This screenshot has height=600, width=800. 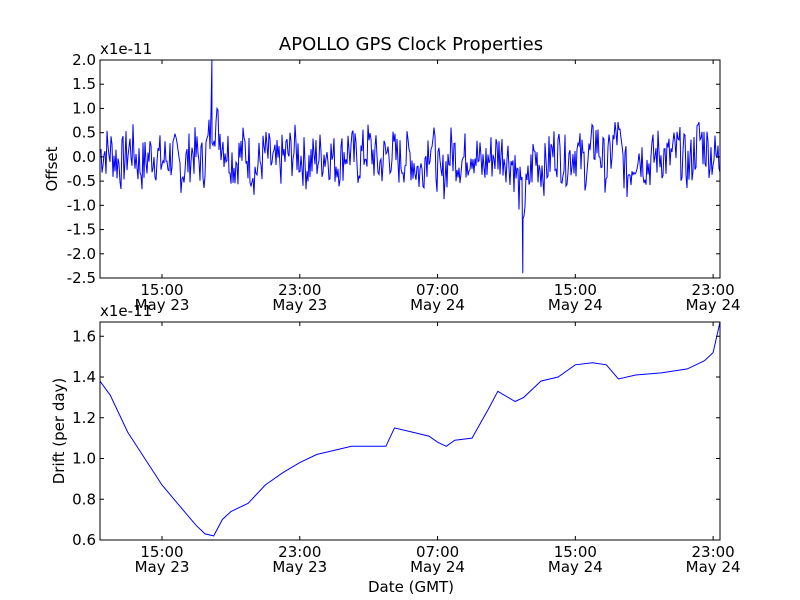 I want to click on y-tick-label: -2.0, so click(x=81, y=254).